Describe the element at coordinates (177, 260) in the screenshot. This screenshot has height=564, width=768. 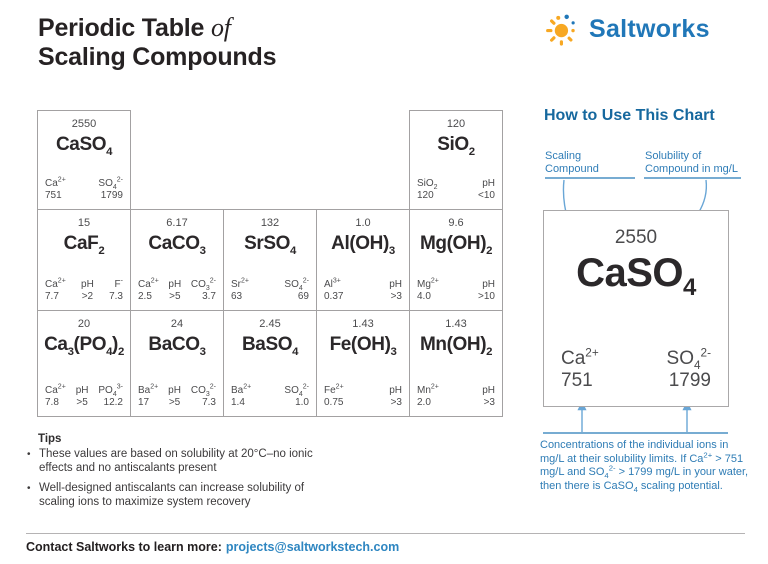
I see `compound-cell-caco3: 6.17 CaCO3 Ca2+ 2.5 pH >5 CO32- 3.7` at that location.